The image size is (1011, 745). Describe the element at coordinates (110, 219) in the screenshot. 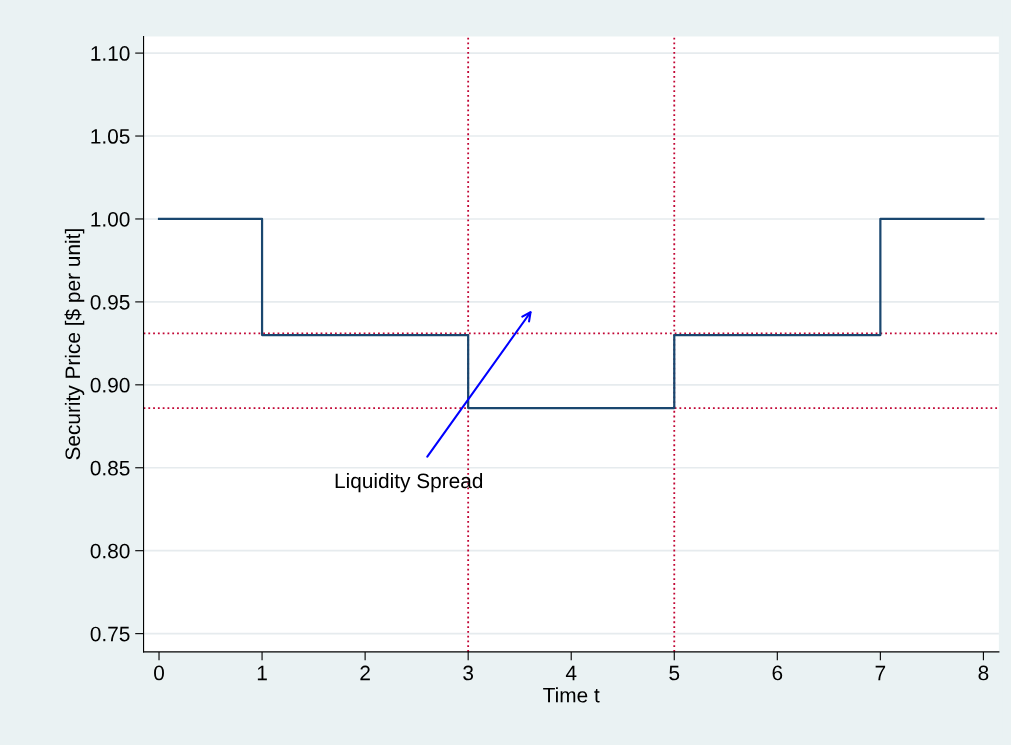

I see `y-tick-label: 1.00` at that location.